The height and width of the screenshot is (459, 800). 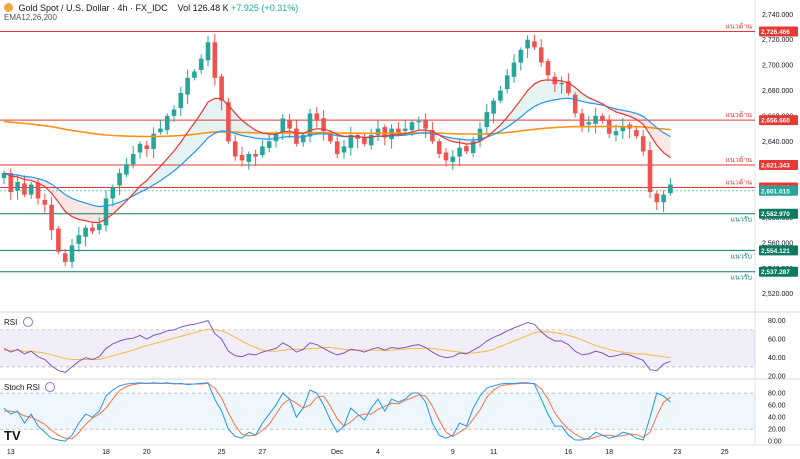 I want to click on y-tick-label: 2,720.000, so click(x=777, y=40).